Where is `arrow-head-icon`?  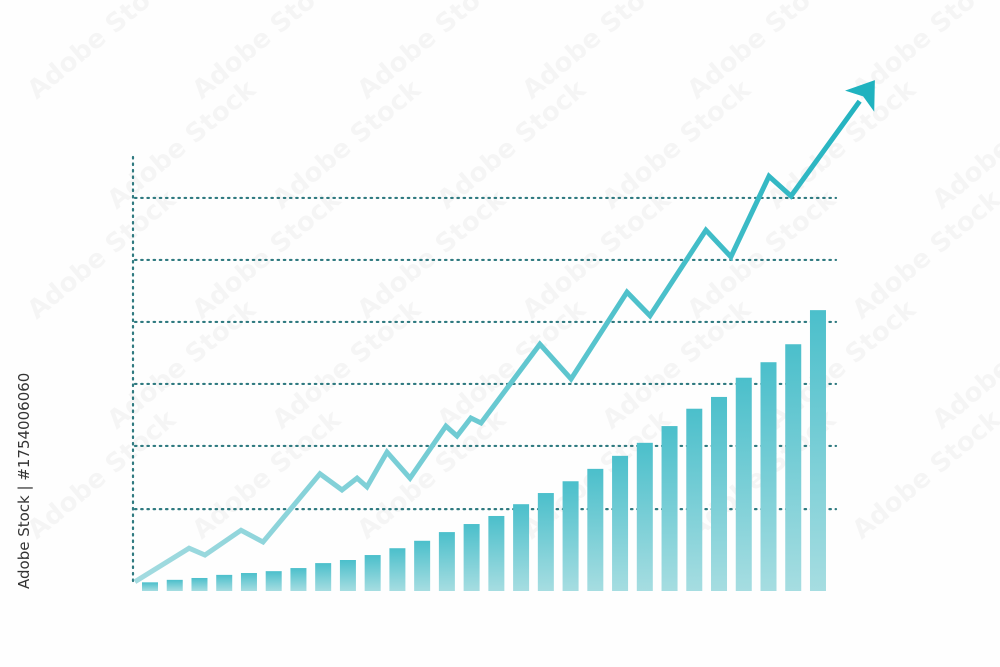 arrow-head-icon is located at coordinates (860, 96).